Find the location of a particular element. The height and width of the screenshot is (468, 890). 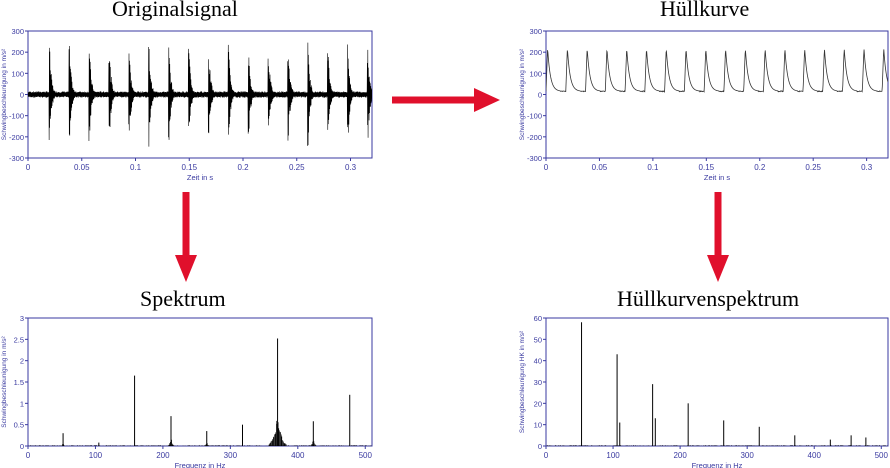

y-tick-label: 50 is located at coordinates (538, 339).